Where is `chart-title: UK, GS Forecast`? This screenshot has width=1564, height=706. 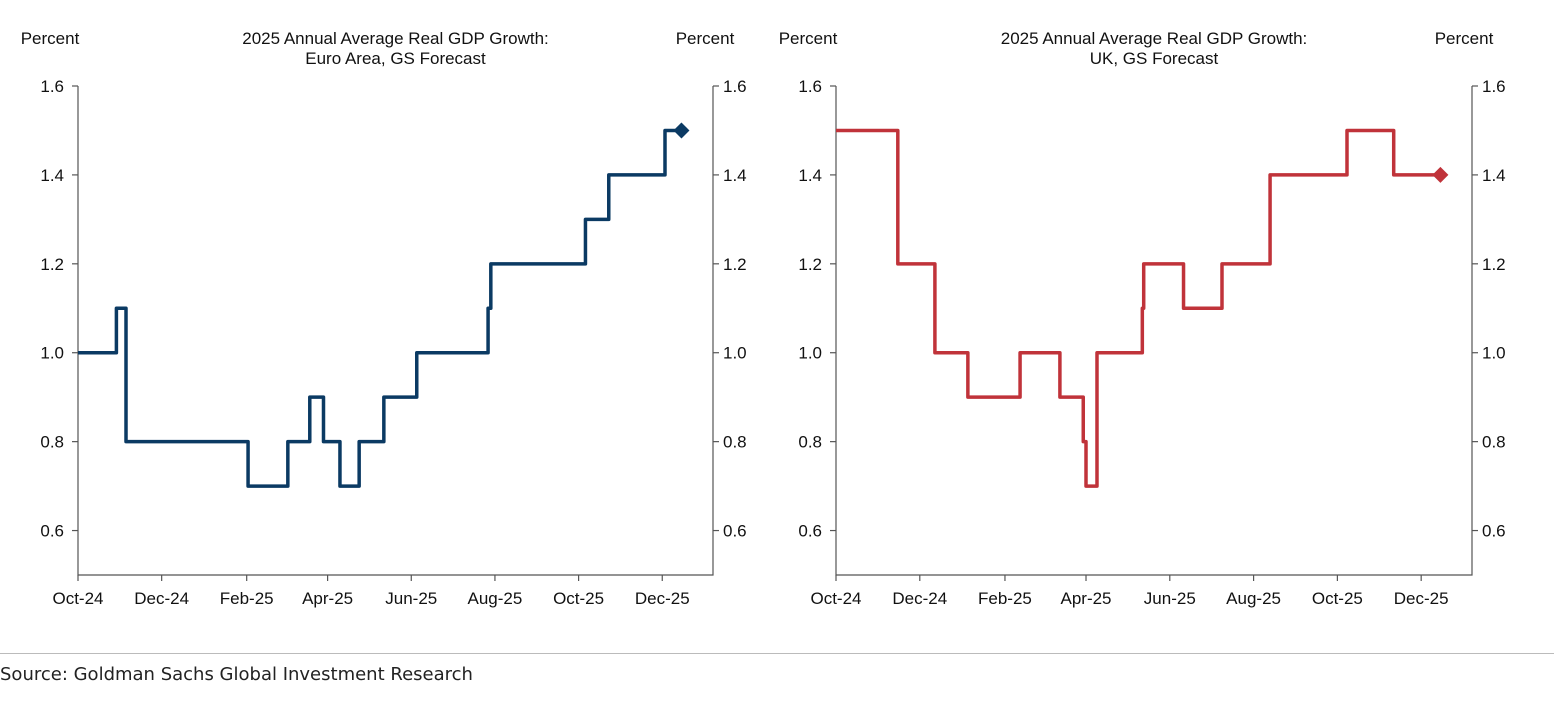
chart-title: UK, GS Forecast is located at coordinates (1154, 58).